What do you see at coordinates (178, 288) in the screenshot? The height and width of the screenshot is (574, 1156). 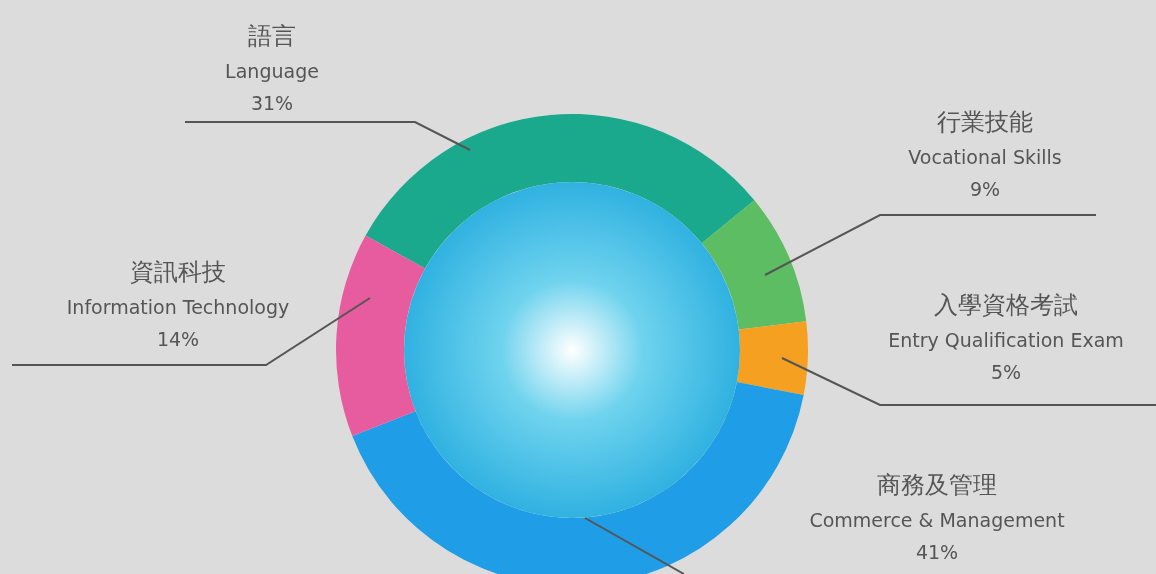 I see `slice-label: 資訊科技 Information Technology` at bounding box center [178, 288].